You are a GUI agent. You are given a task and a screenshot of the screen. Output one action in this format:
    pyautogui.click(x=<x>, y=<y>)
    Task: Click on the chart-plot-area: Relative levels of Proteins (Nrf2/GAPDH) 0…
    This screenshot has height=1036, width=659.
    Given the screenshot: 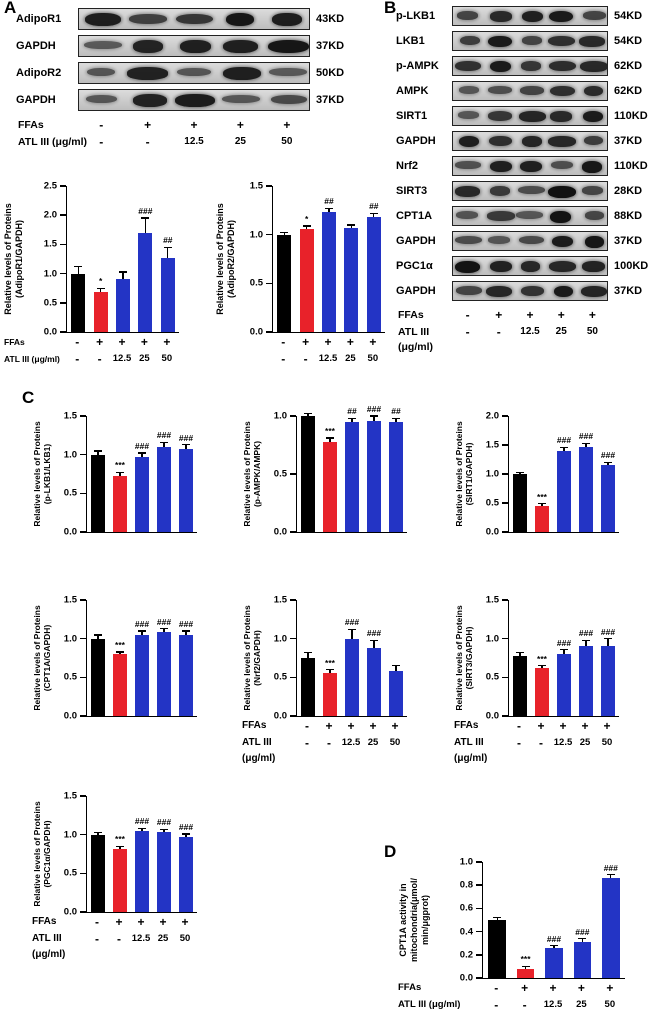 What is the action you would take?
    pyautogui.click(x=324, y=658)
    